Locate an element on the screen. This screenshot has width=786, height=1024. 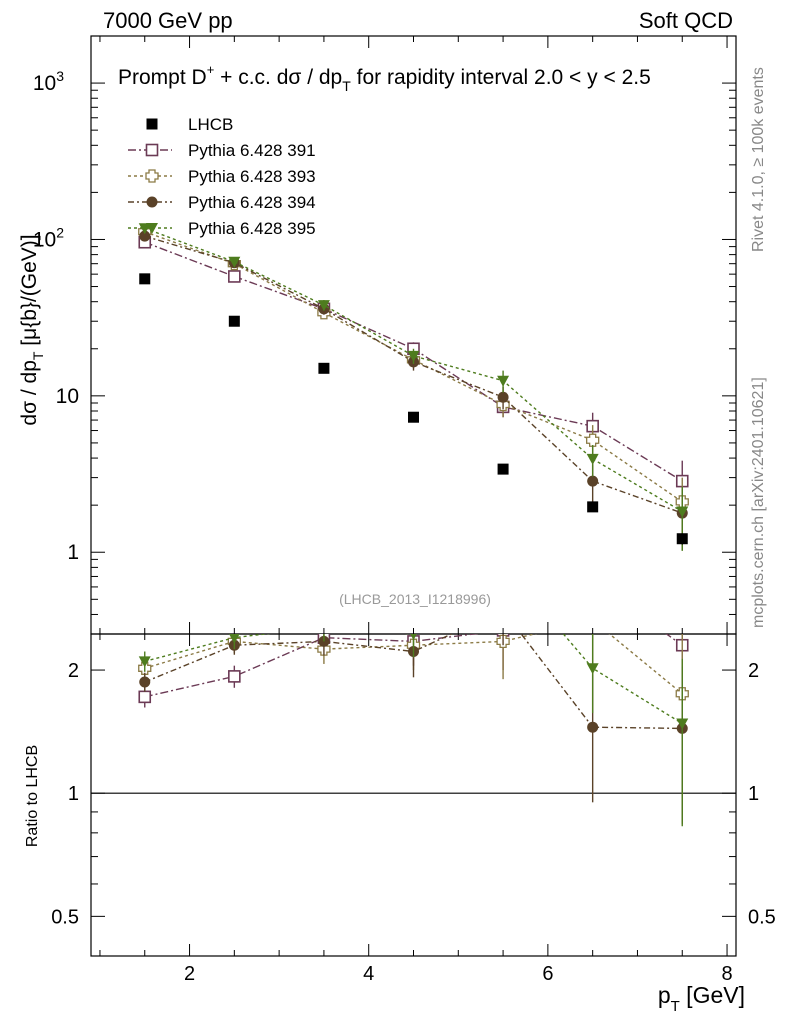
legend-entry: Pythia 6.428 393 is located at coordinates (222, 176).